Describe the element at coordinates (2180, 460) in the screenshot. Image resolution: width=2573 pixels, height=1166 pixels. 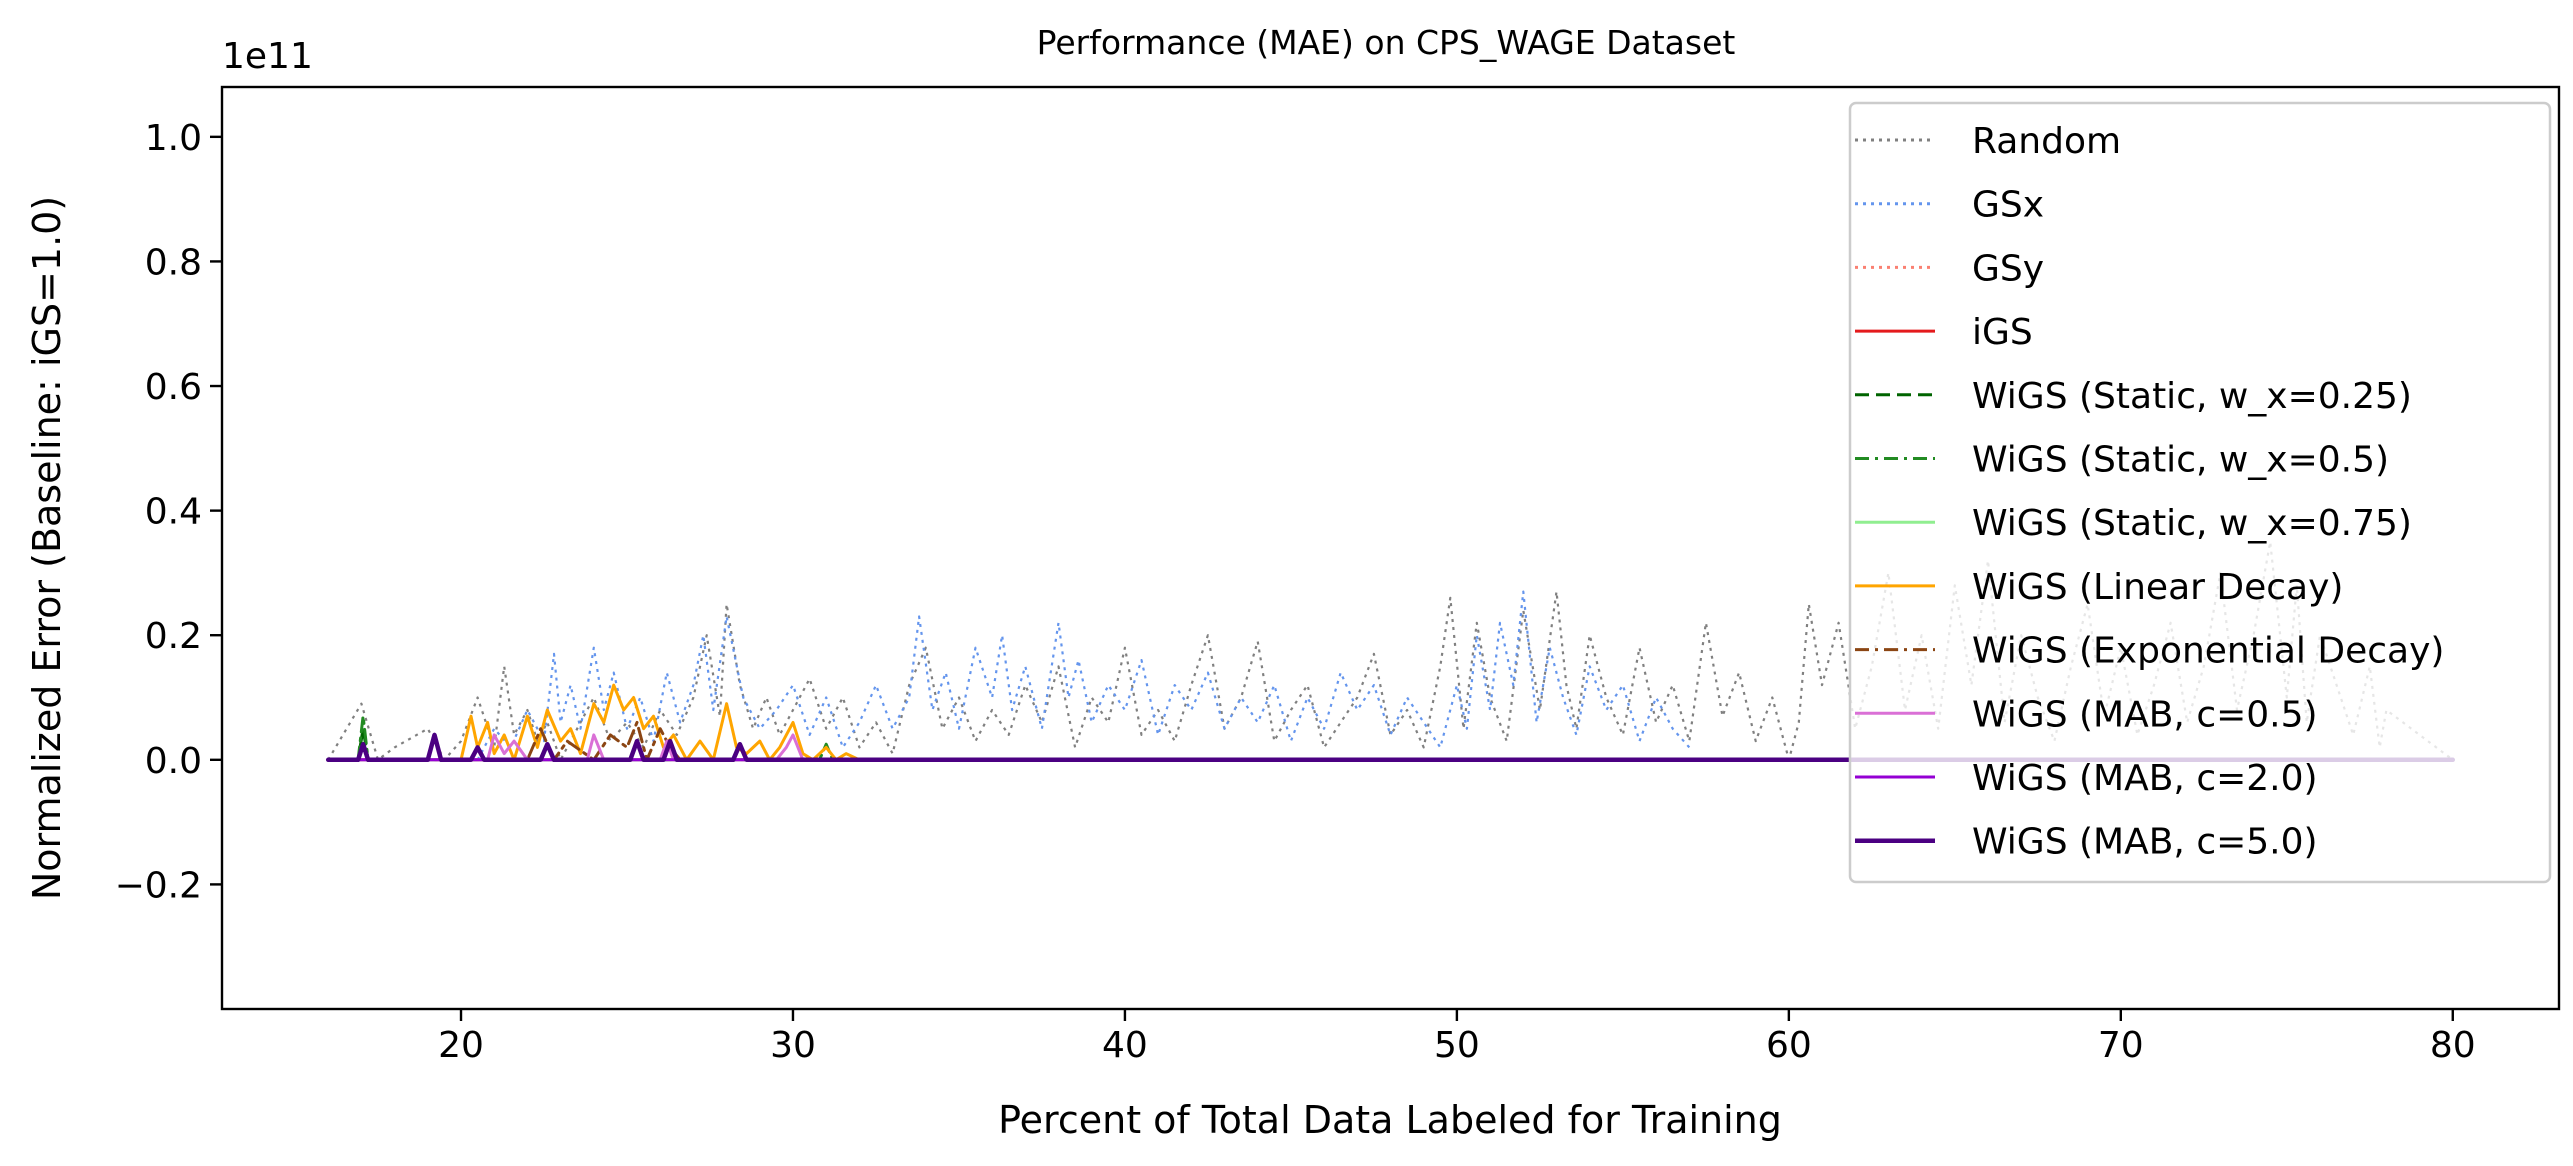
I see `legend-label-wigs-static-w-x-0-5: WiGS (Static, w_x=0.5)` at that location.